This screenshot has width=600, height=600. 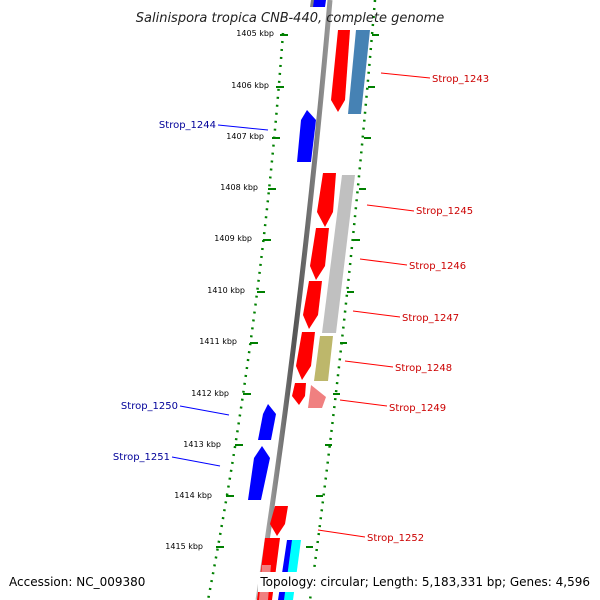 What do you see at coordinates (193, 495) in the screenshot?
I see `tick-label: 1414 kbp` at bounding box center [193, 495].